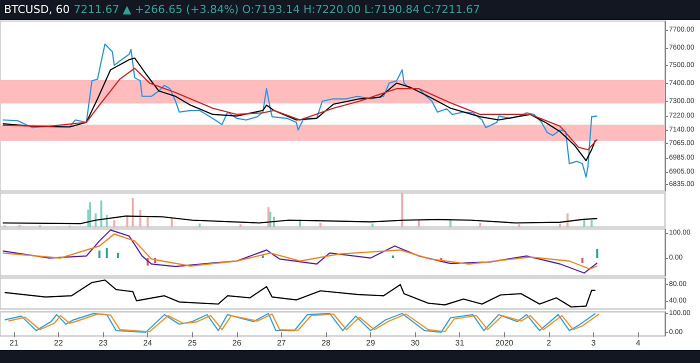 The width and height of the screenshot is (700, 363). I want to click on x-tick-label: 30, so click(415, 343).